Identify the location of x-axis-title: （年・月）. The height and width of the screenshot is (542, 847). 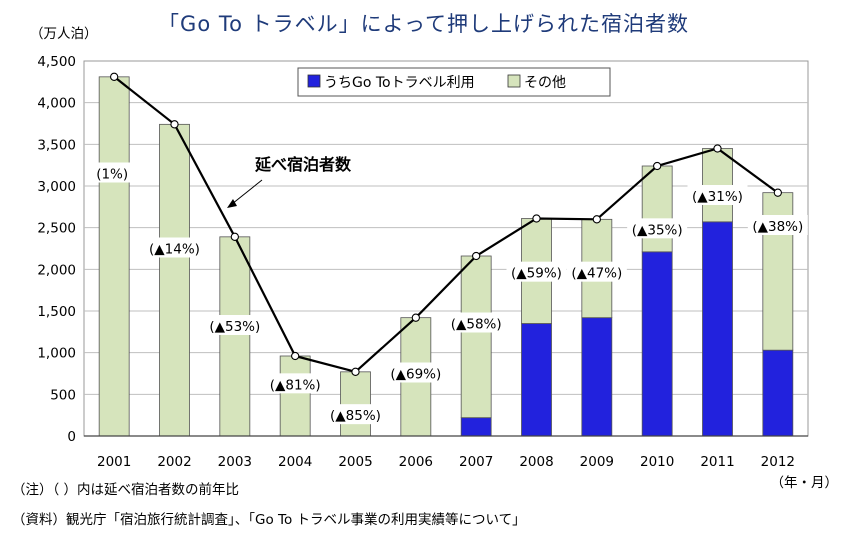
(805, 483).